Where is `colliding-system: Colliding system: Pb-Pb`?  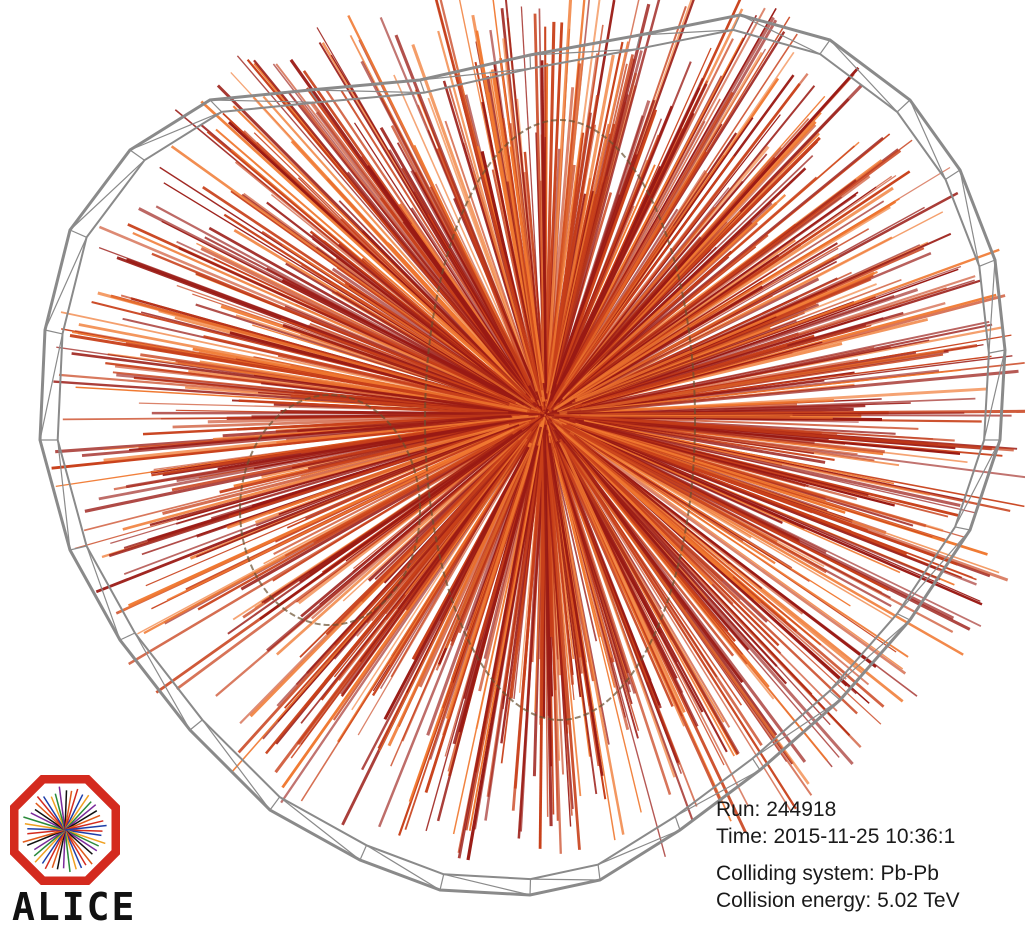
colliding-system: Colliding system: Pb-Pb is located at coordinates (827, 873).